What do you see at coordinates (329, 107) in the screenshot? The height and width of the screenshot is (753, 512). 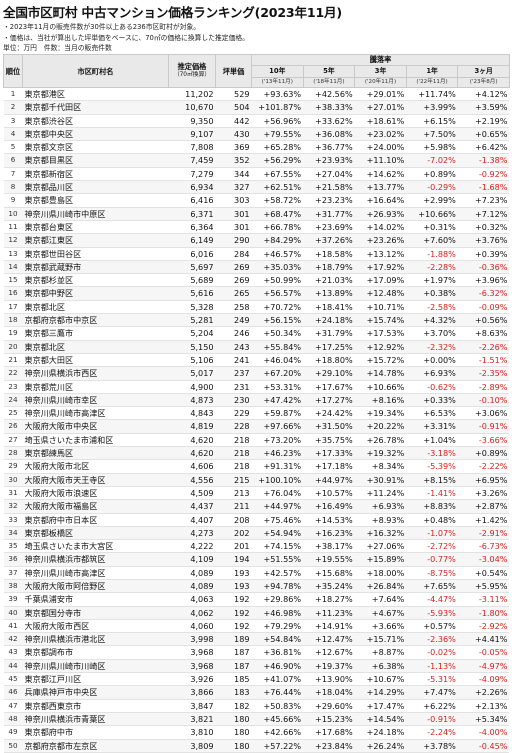 I see `rise-5y-cell: +38.33%` at bounding box center [329, 107].